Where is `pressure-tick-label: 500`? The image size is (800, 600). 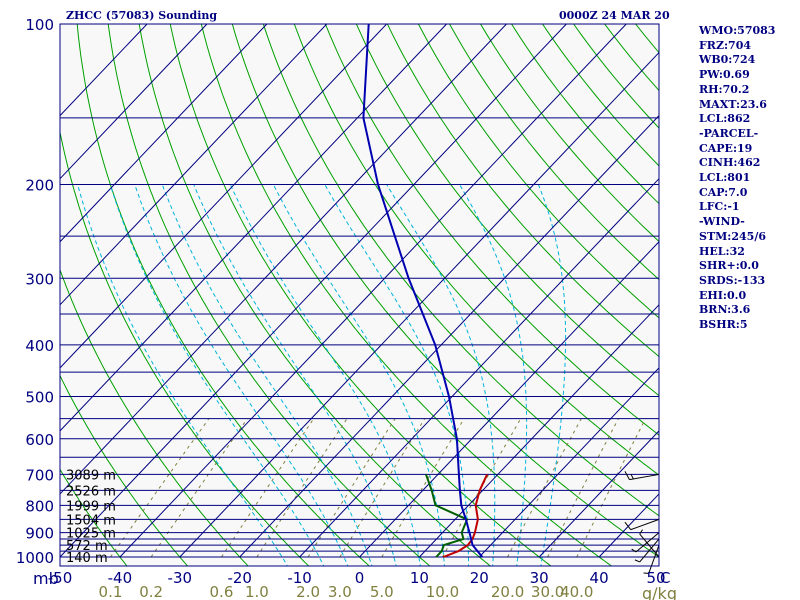 pressure-tick-label: 500 is located at coordinates (39, 398).